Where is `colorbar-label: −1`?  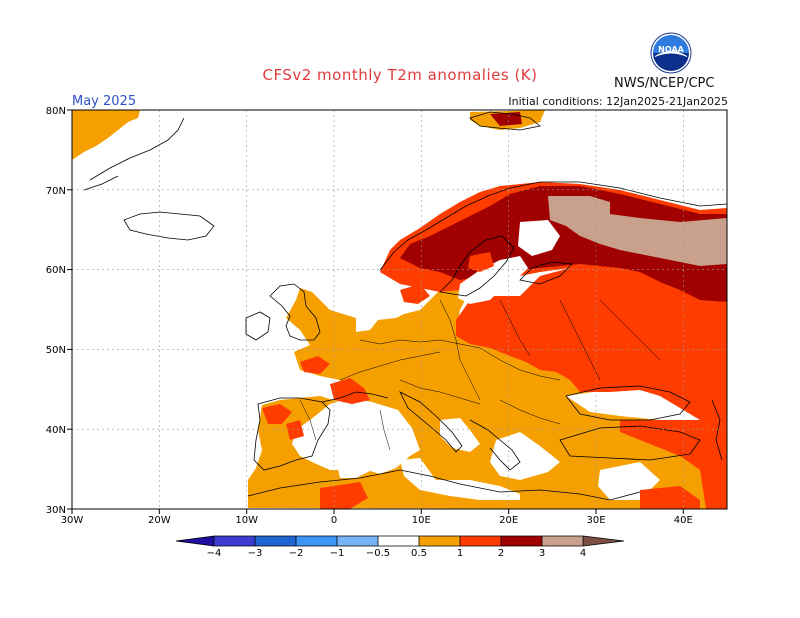 colorbar-label: −1 is located at coordinates (337, 553).